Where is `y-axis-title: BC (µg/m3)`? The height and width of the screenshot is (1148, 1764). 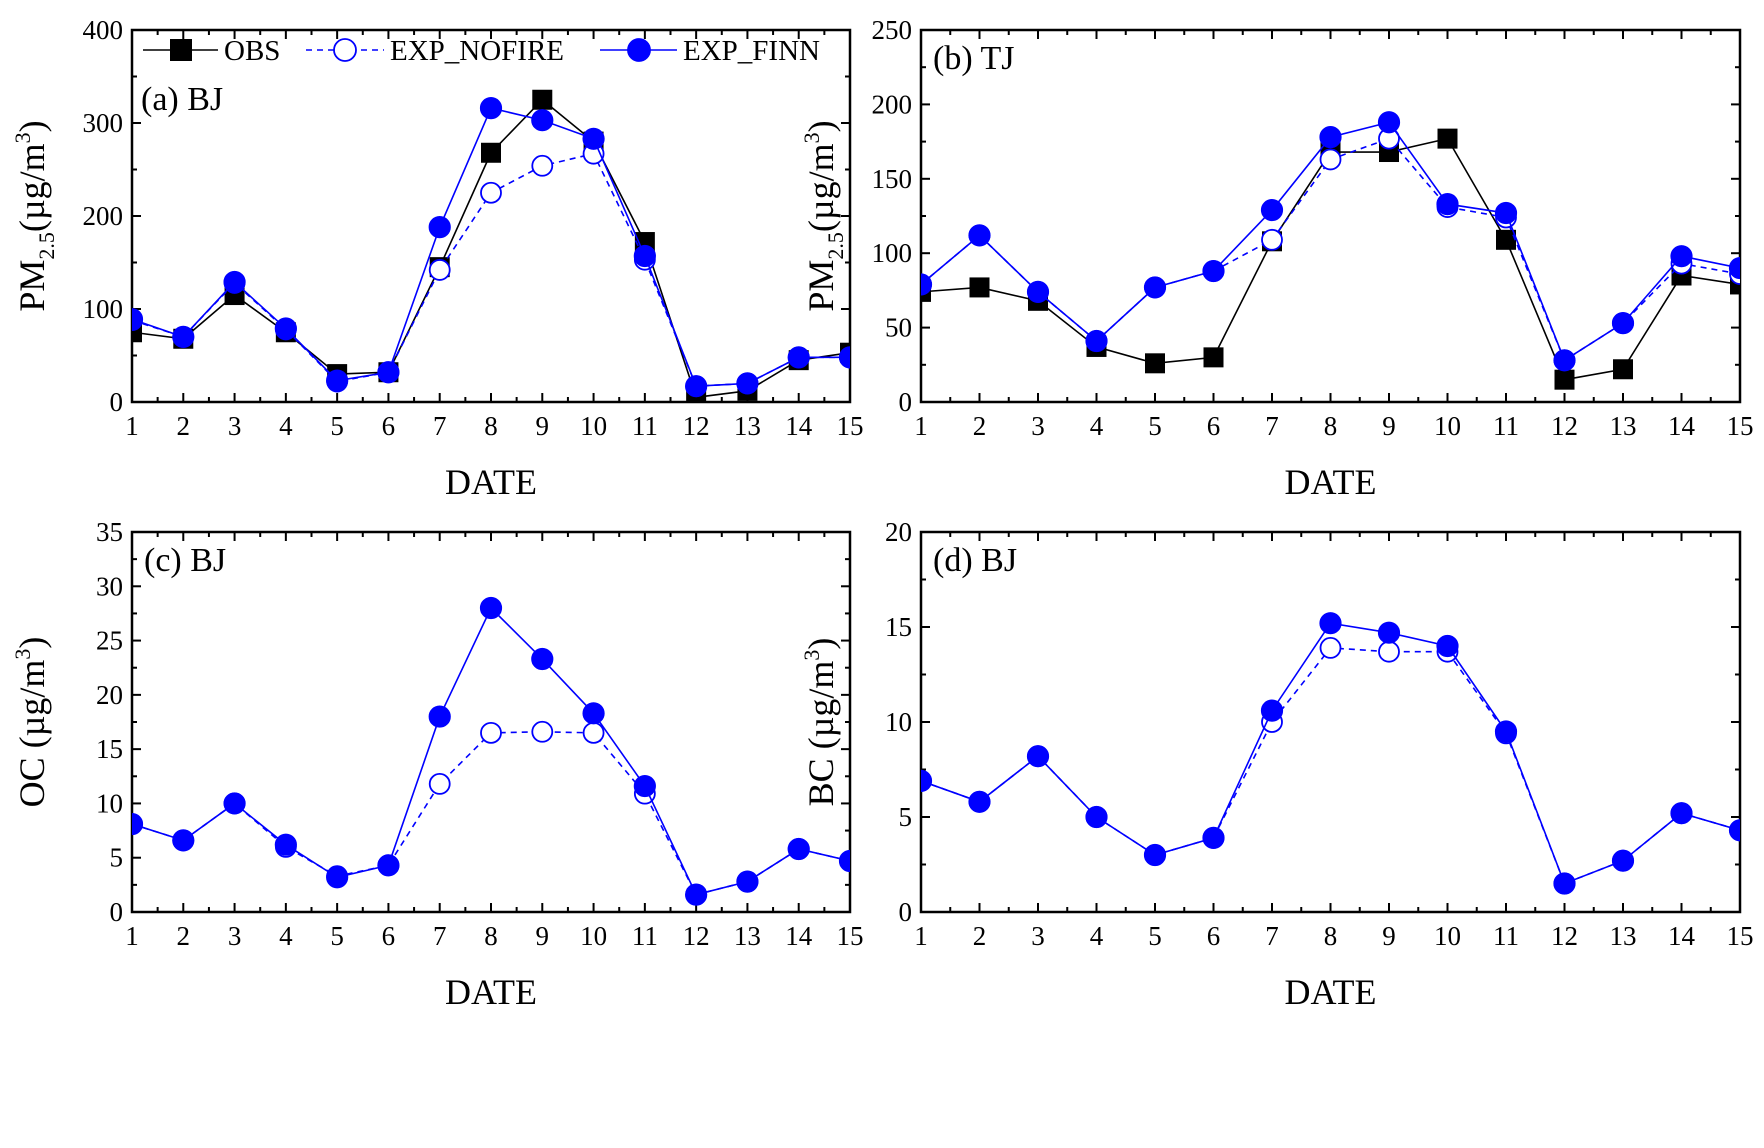 y-axis-title: BC (µg/m3) is located at coordinates (820, 722).